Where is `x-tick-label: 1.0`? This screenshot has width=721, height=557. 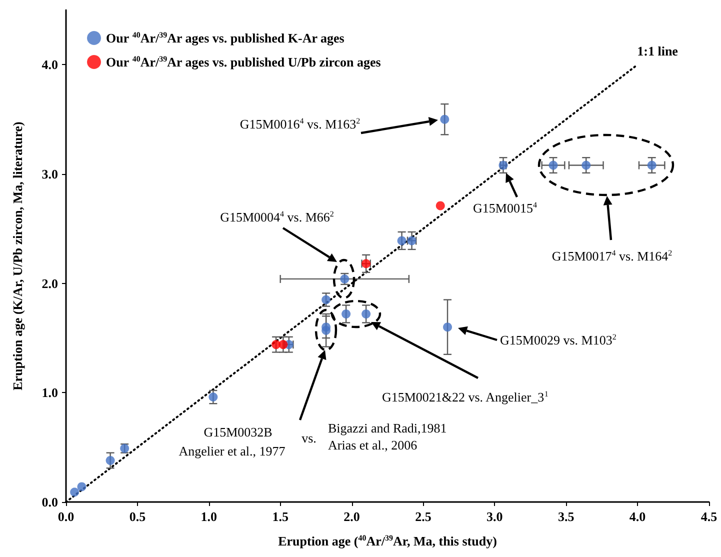 x-tick-label: 1.0 is located at coordinates (209, 516).